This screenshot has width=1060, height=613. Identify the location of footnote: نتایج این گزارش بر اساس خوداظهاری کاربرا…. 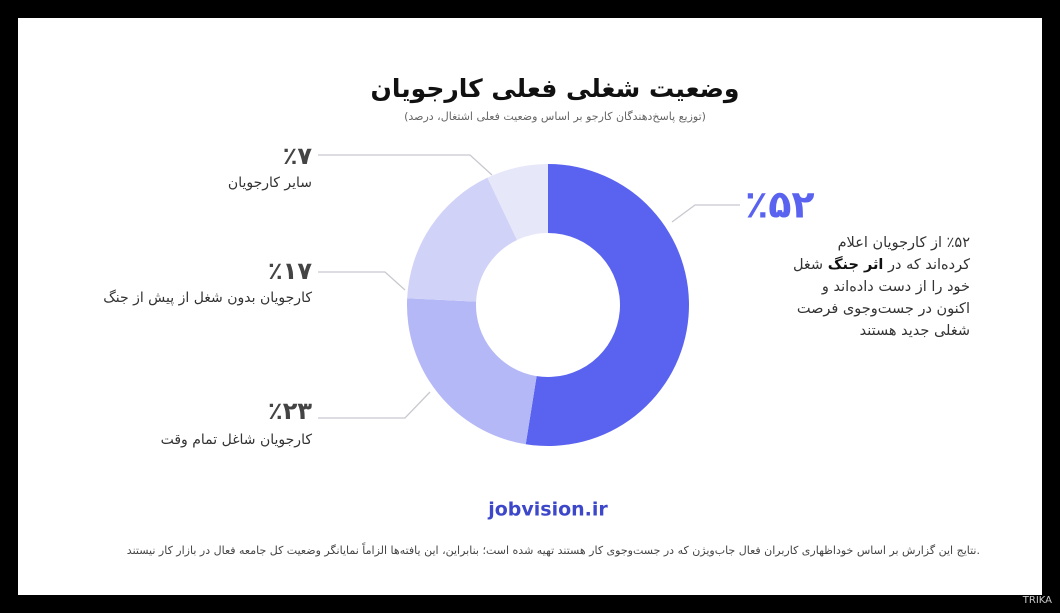
(553, 549).